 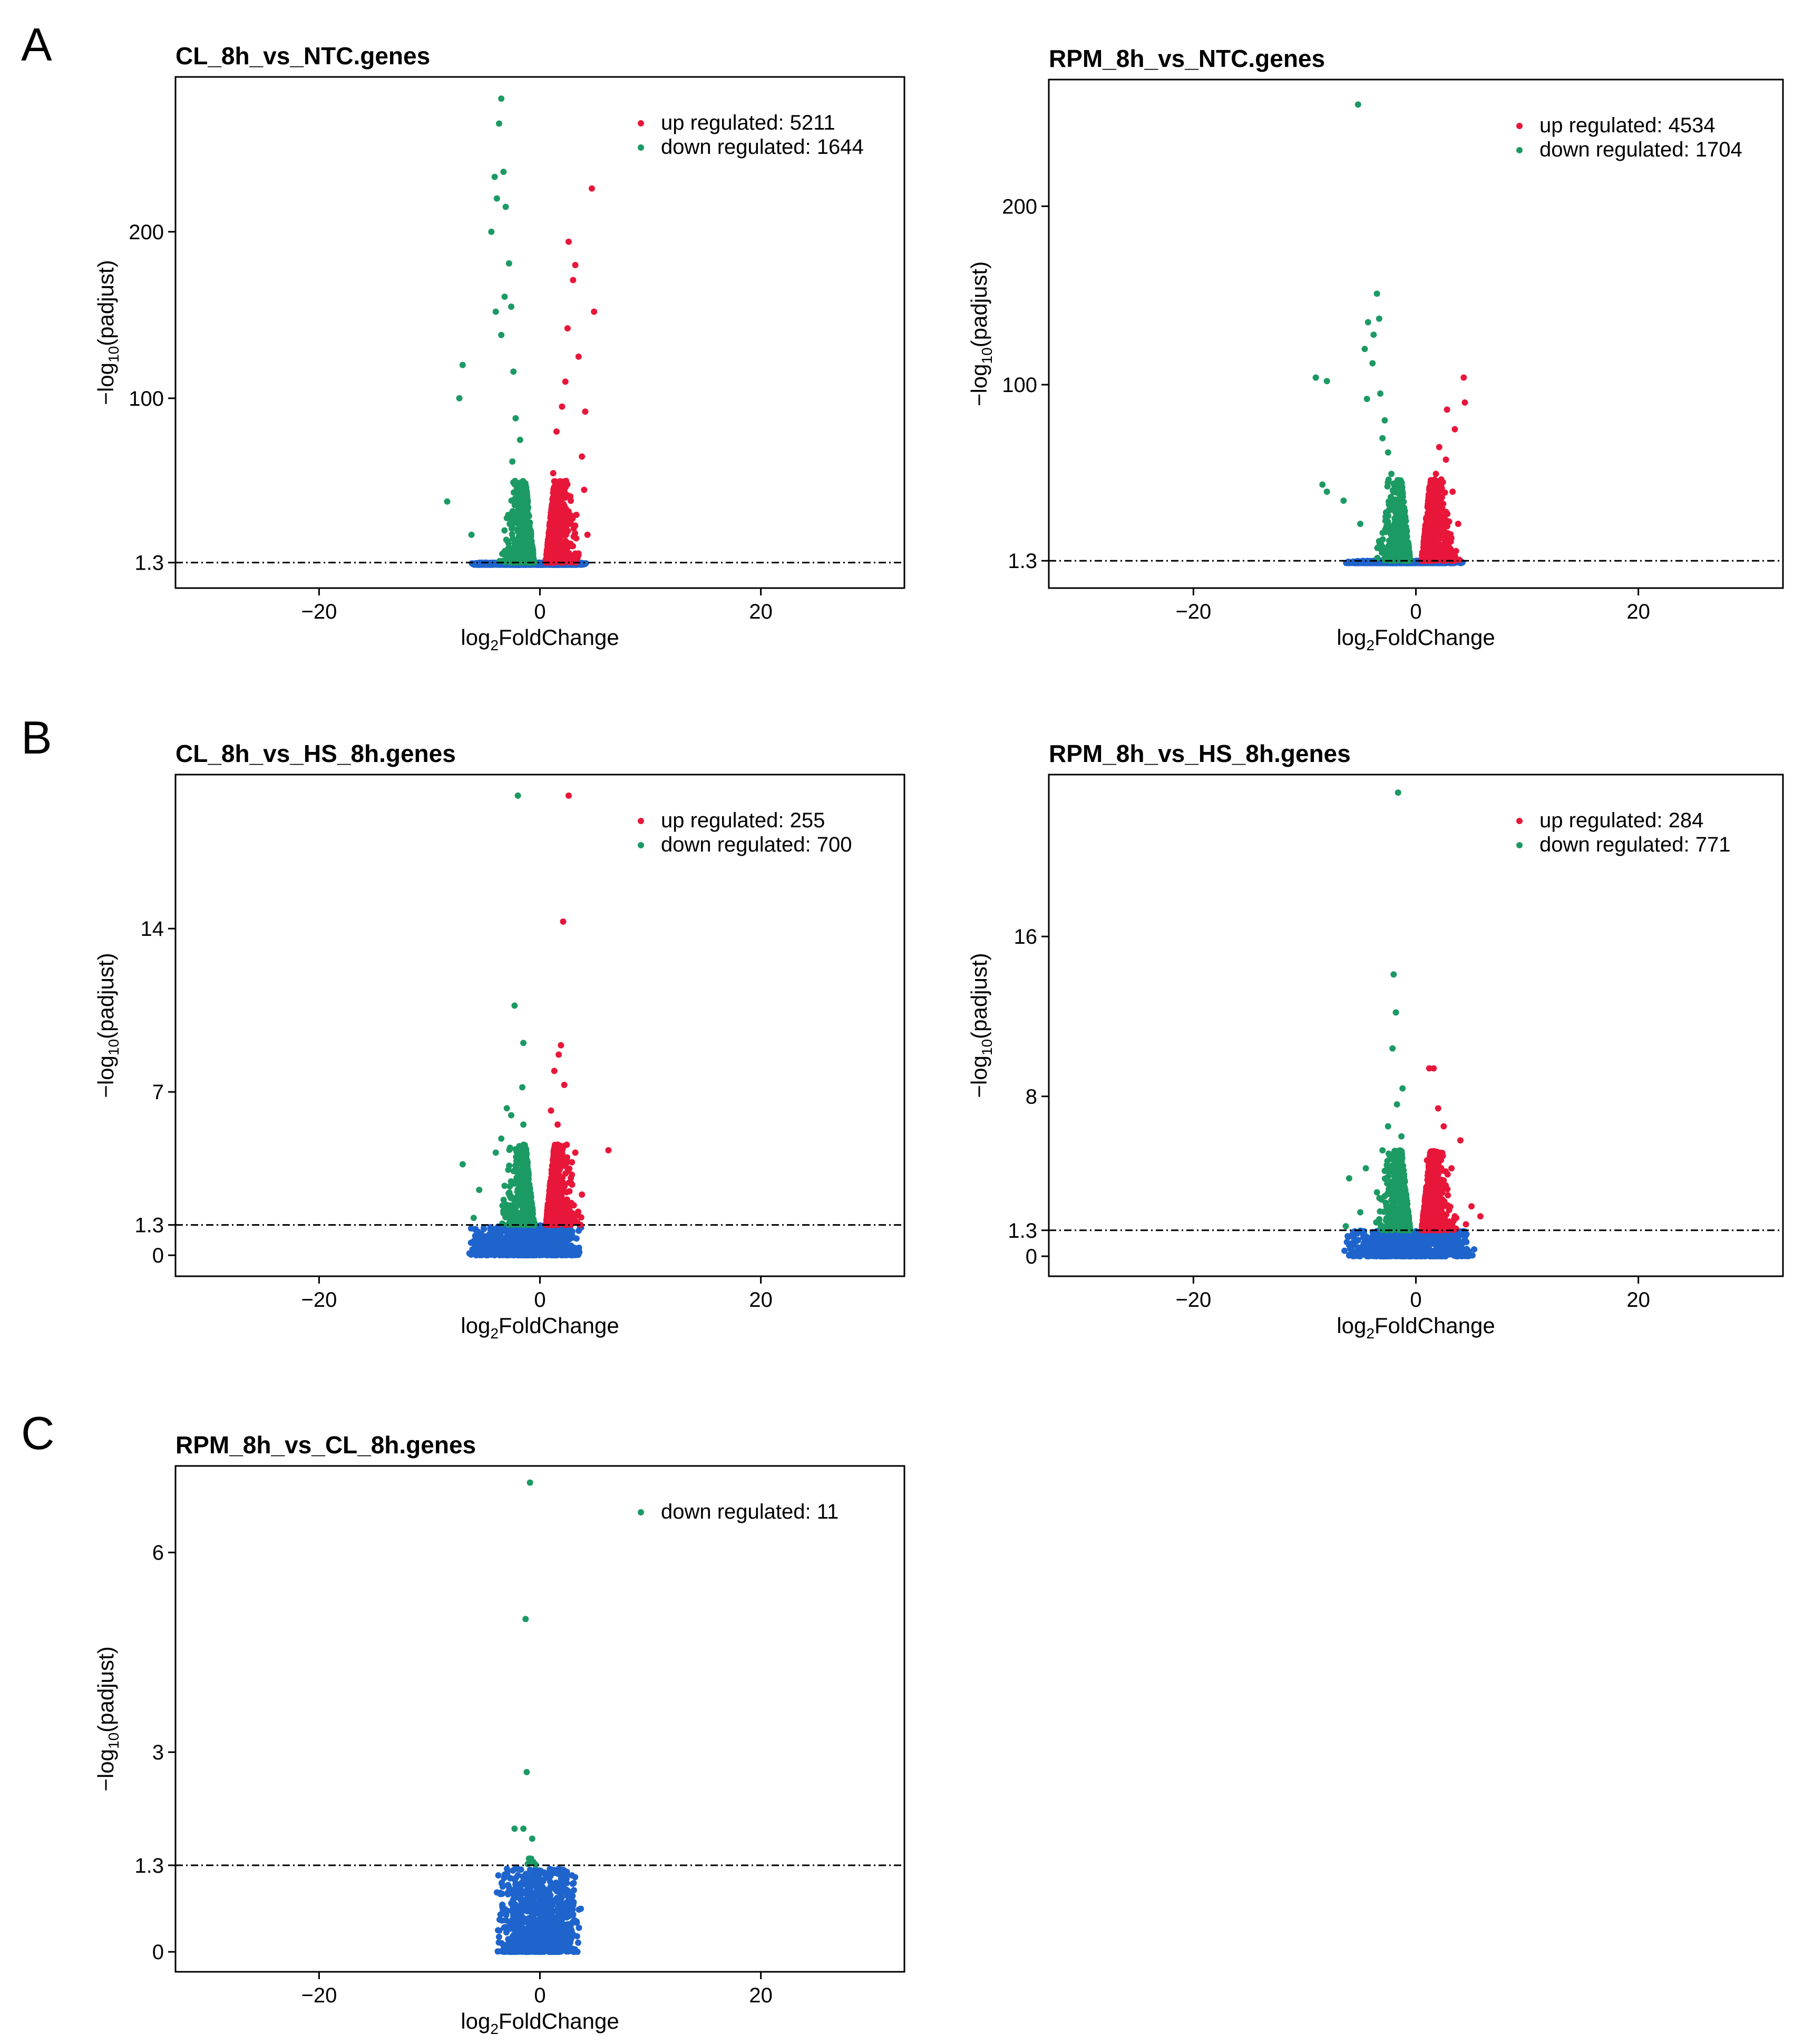 I want to click on plot-title: CL_8h_vs_NTC.genes, so click(x=303, y=56).